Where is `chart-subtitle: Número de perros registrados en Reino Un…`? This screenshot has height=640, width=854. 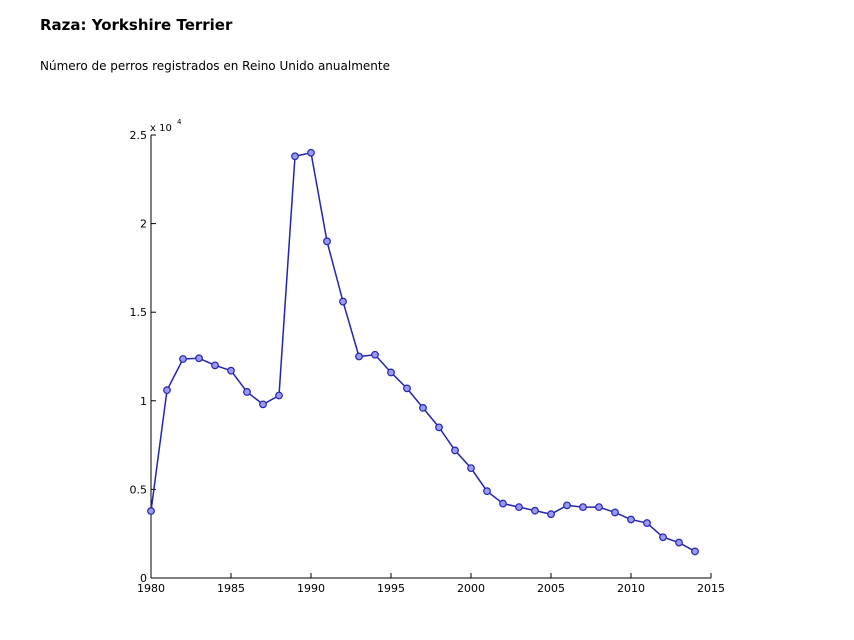 chart-subtitle: Número de perros registrados en Reino Un… is located at coordinates (215, 66).